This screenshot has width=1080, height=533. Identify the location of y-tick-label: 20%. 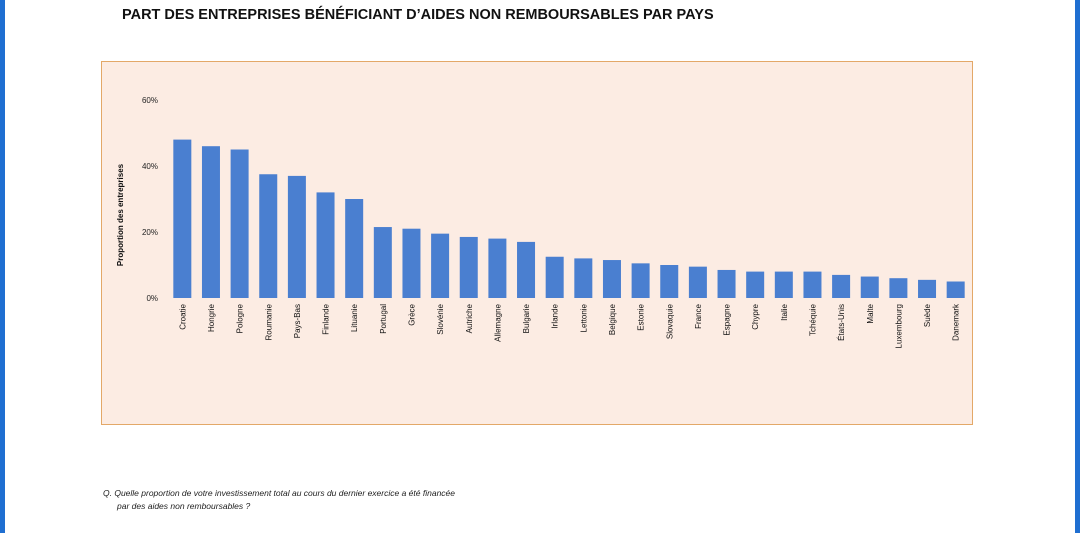
(150, 232).